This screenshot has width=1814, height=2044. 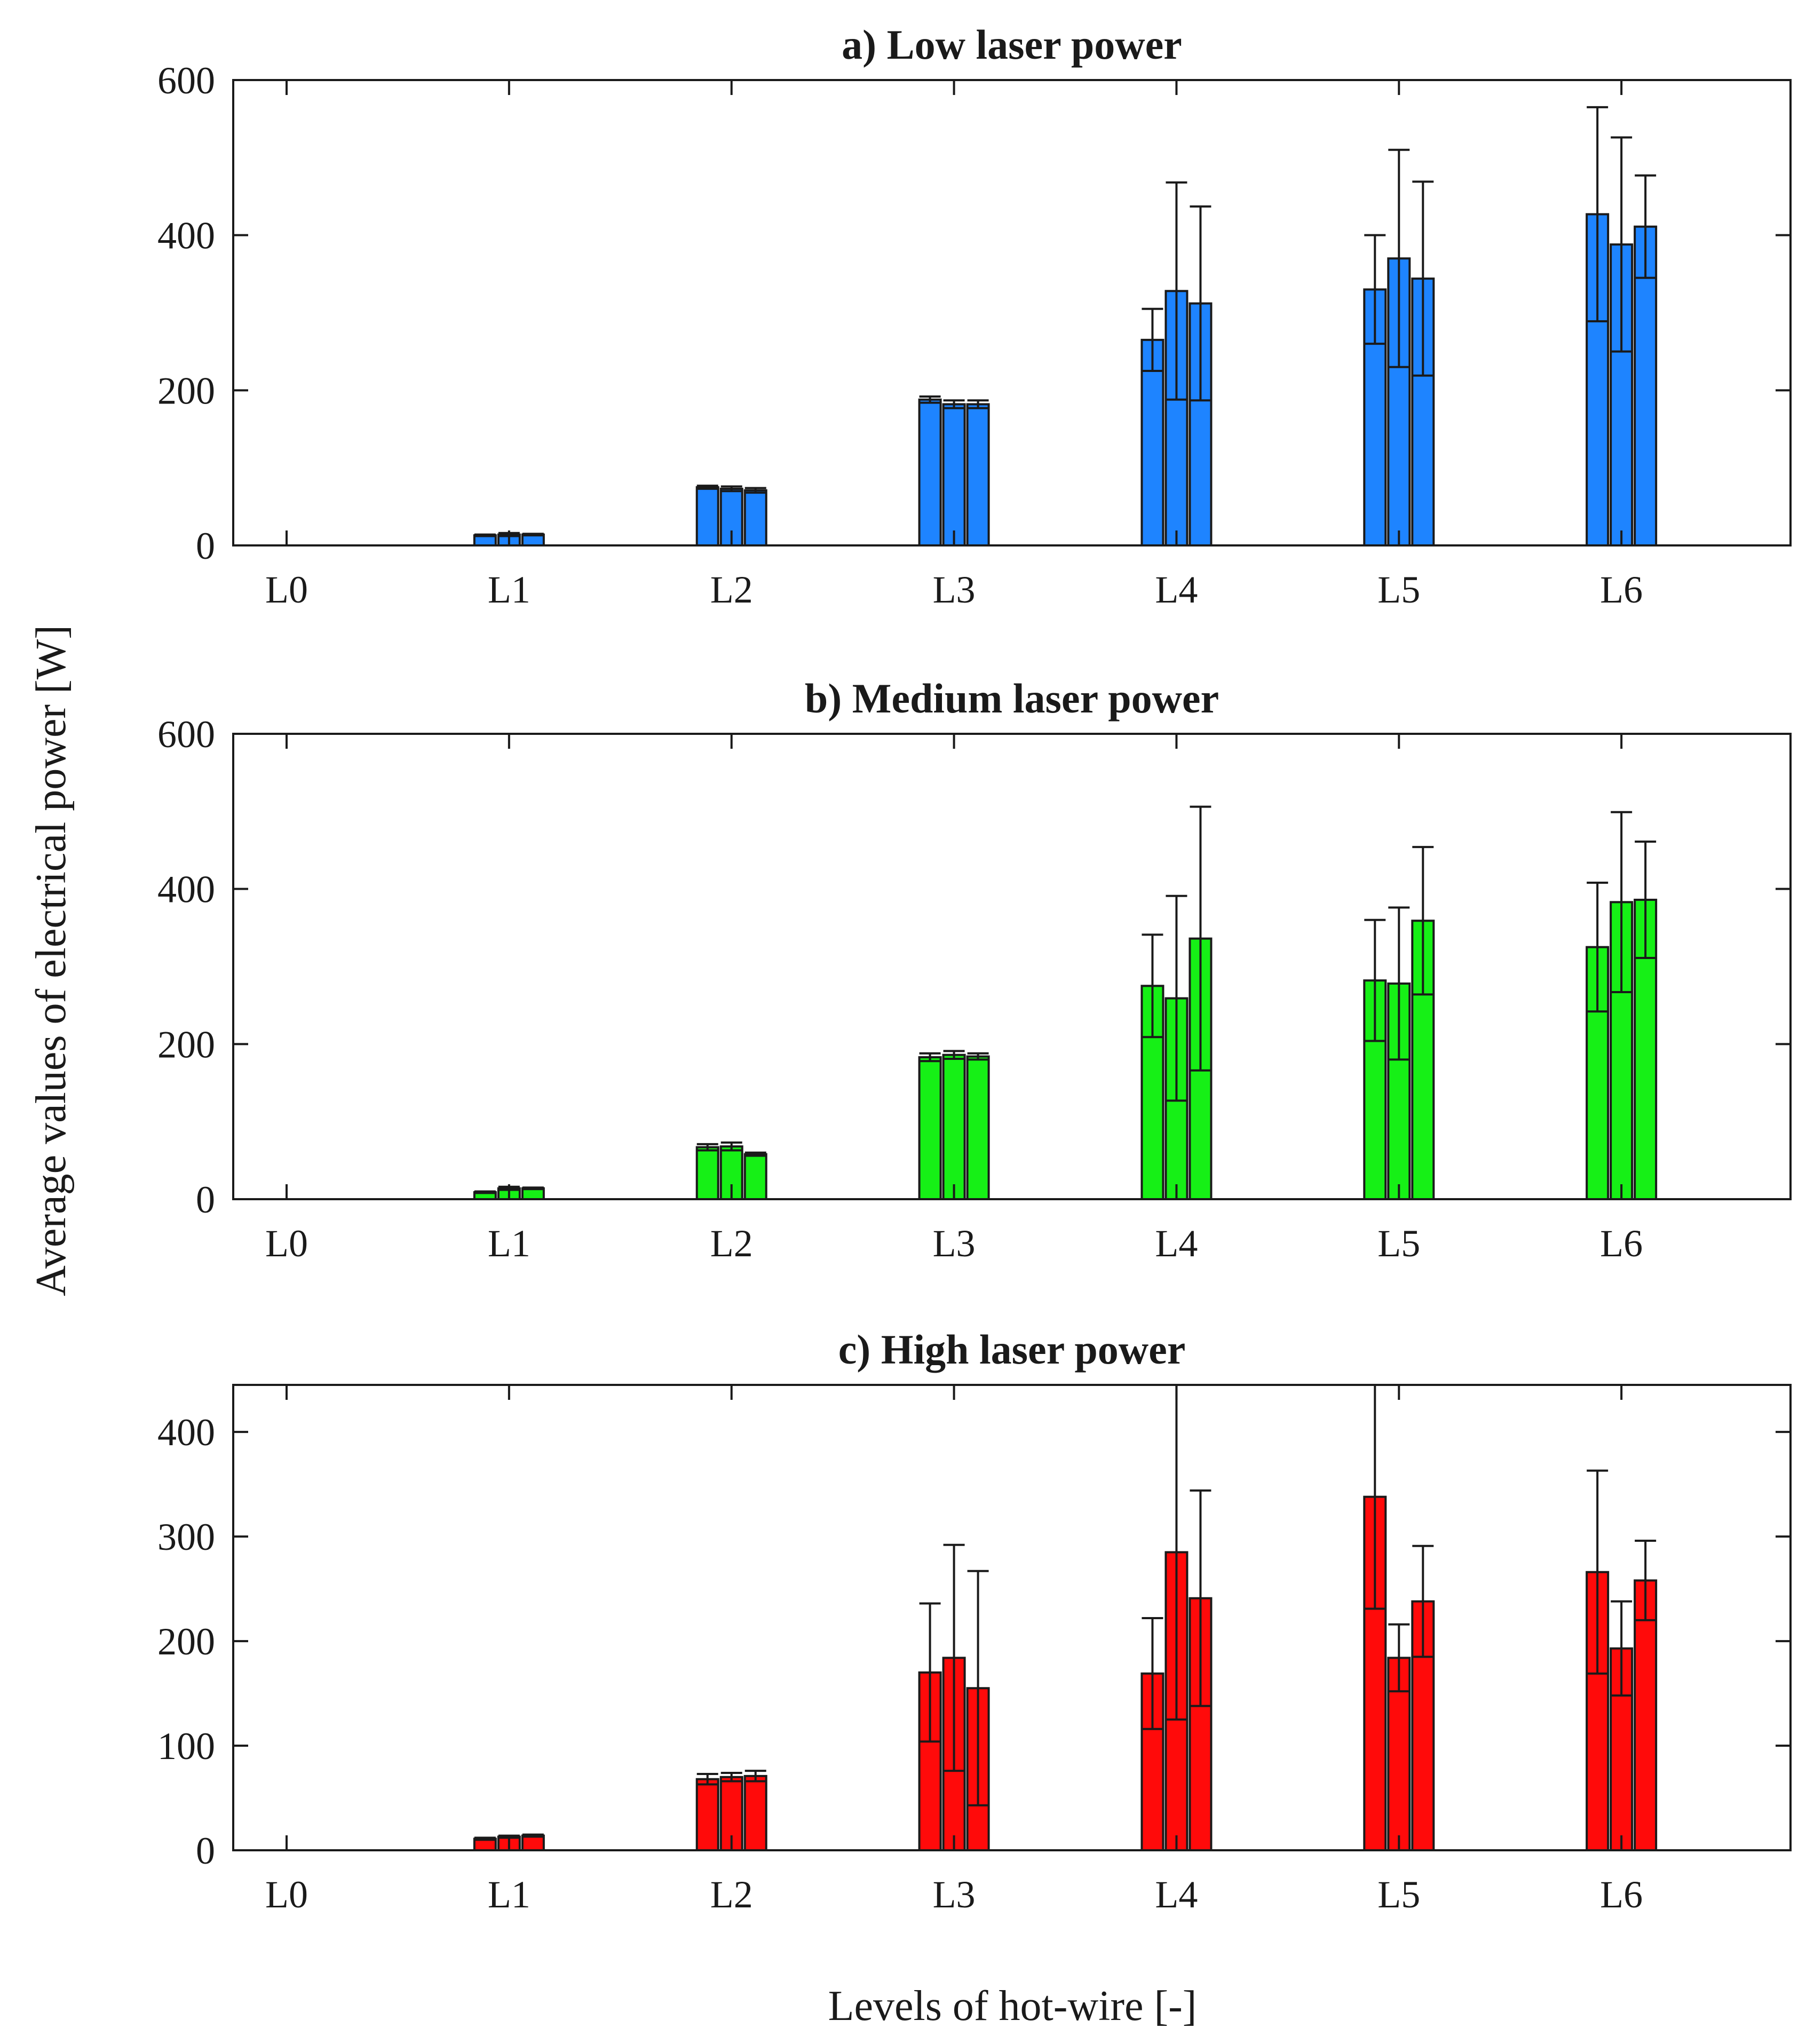 I want to click on x-axis-label: Levels of hot-wire [-], so click(x=1012, y=2007).